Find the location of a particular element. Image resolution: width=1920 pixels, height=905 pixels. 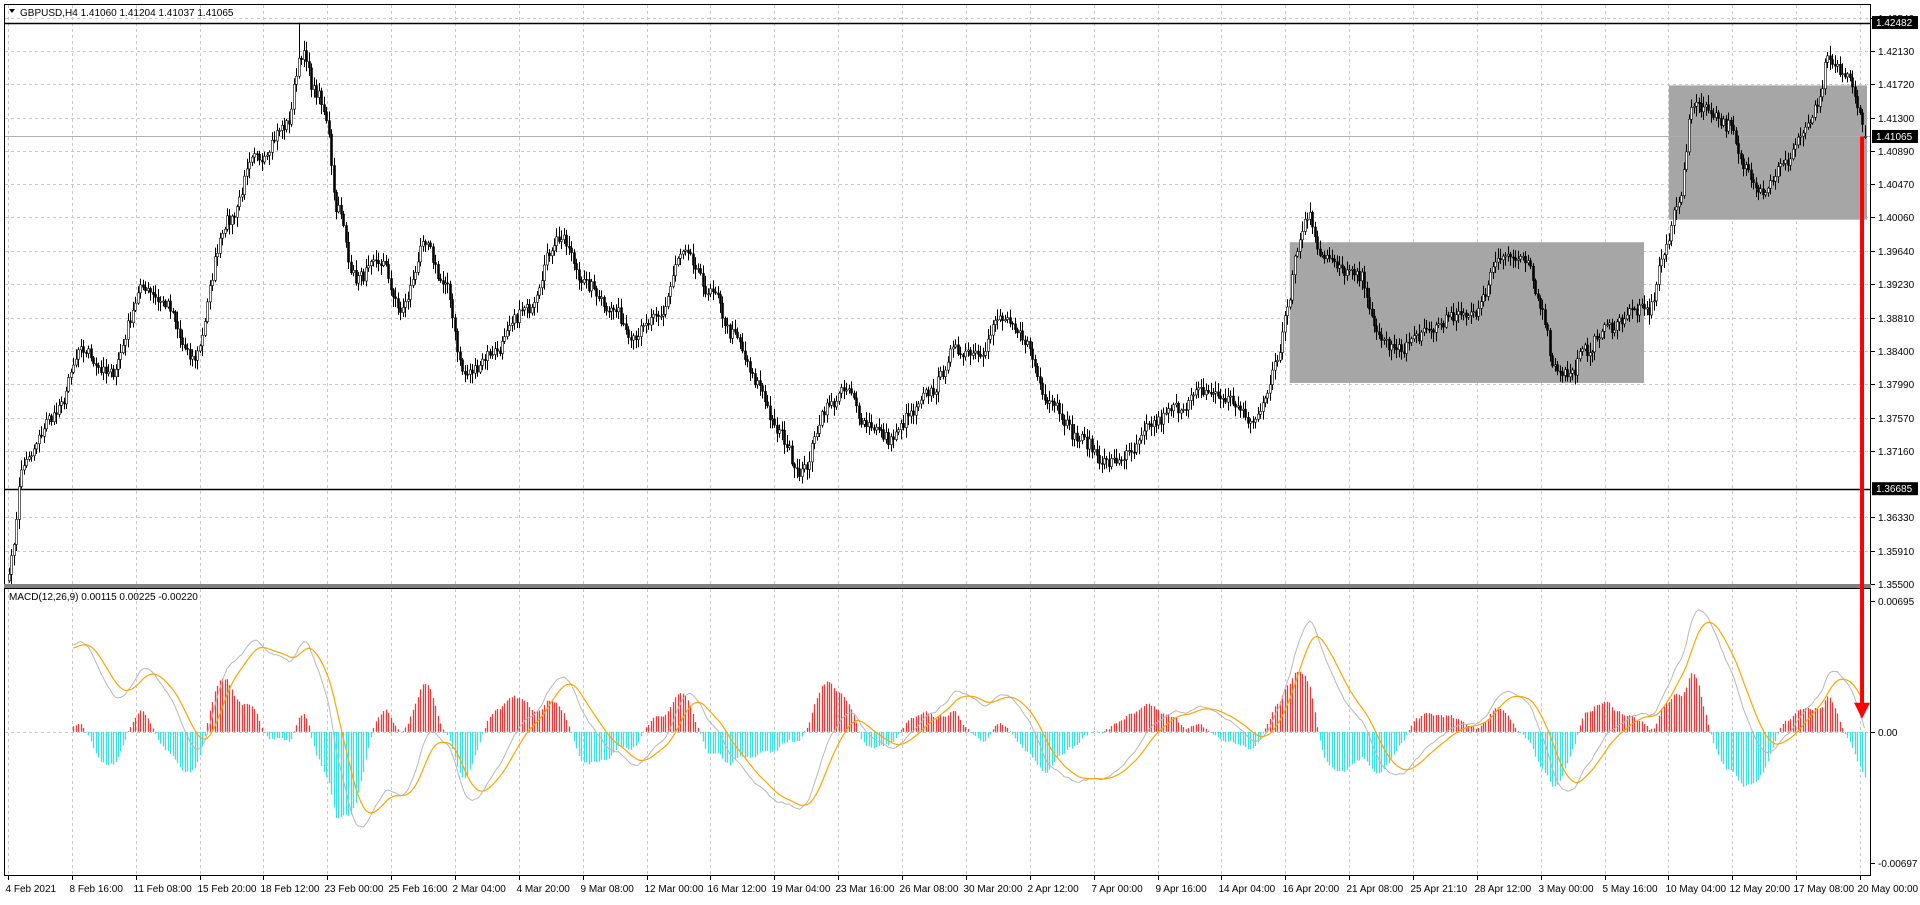

time-tick-label: 2 Mar 04:00 is located at coordinates (480, 889).